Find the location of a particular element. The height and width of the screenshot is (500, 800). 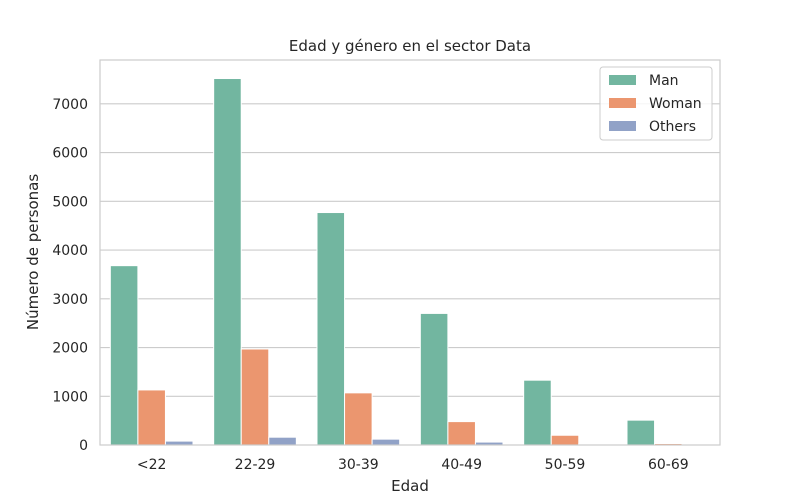

y-tick-label: 6000 is located at coordinates (70, 154).